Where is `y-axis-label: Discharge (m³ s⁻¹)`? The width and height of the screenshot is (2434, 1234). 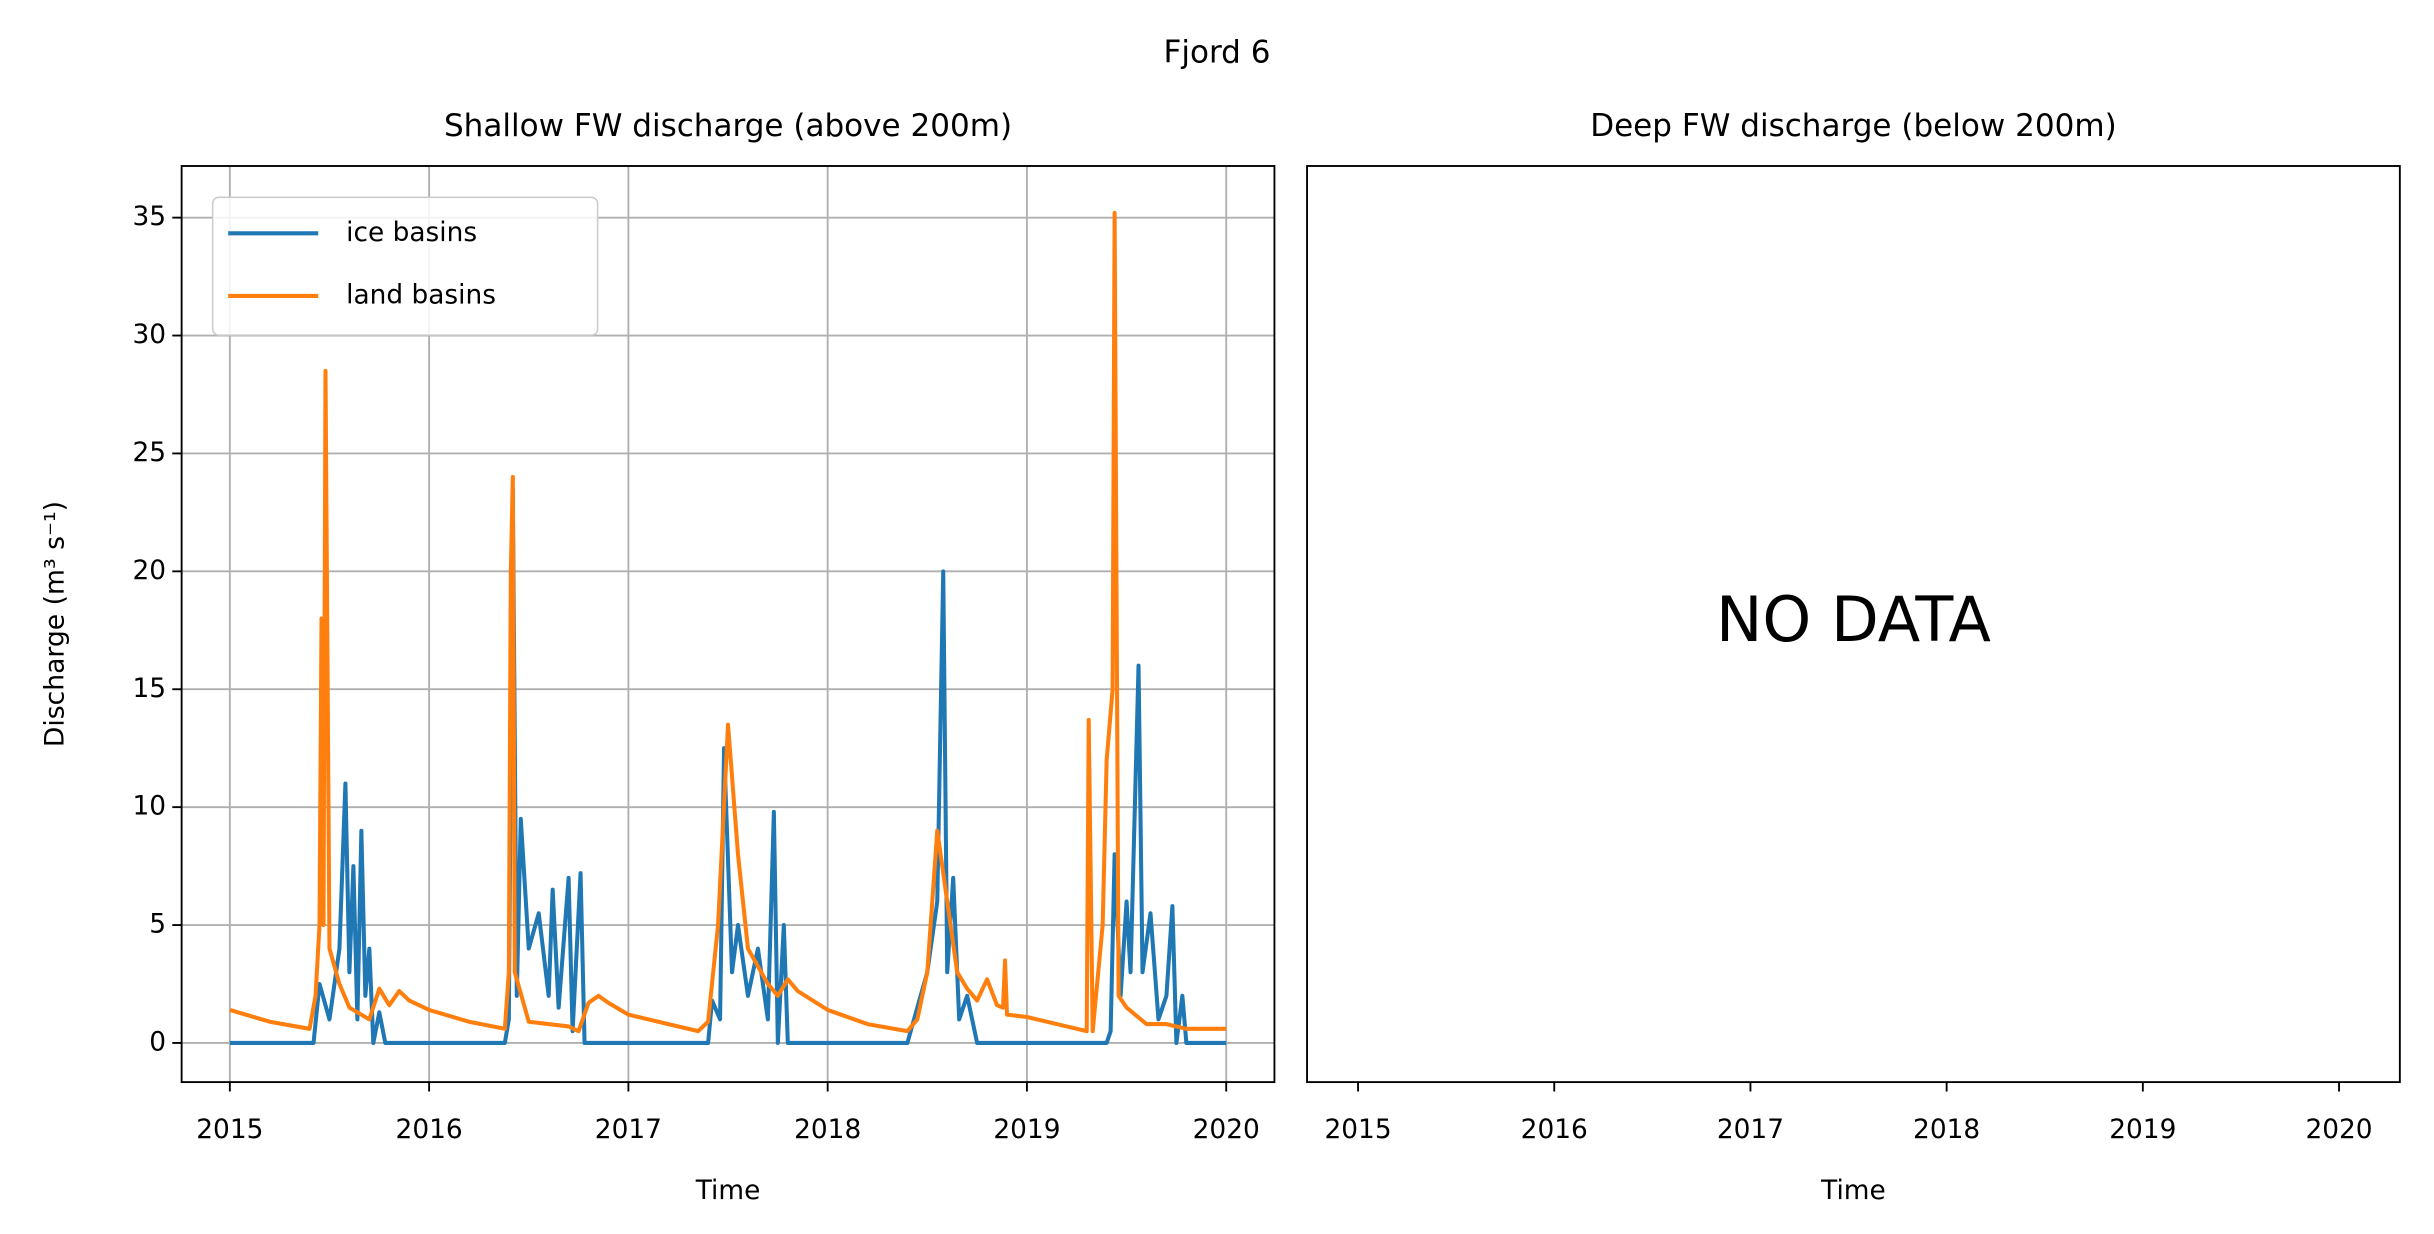 y-axis-label: Discharge (m³ s⁻¹) is located at coordinates (54, 624).